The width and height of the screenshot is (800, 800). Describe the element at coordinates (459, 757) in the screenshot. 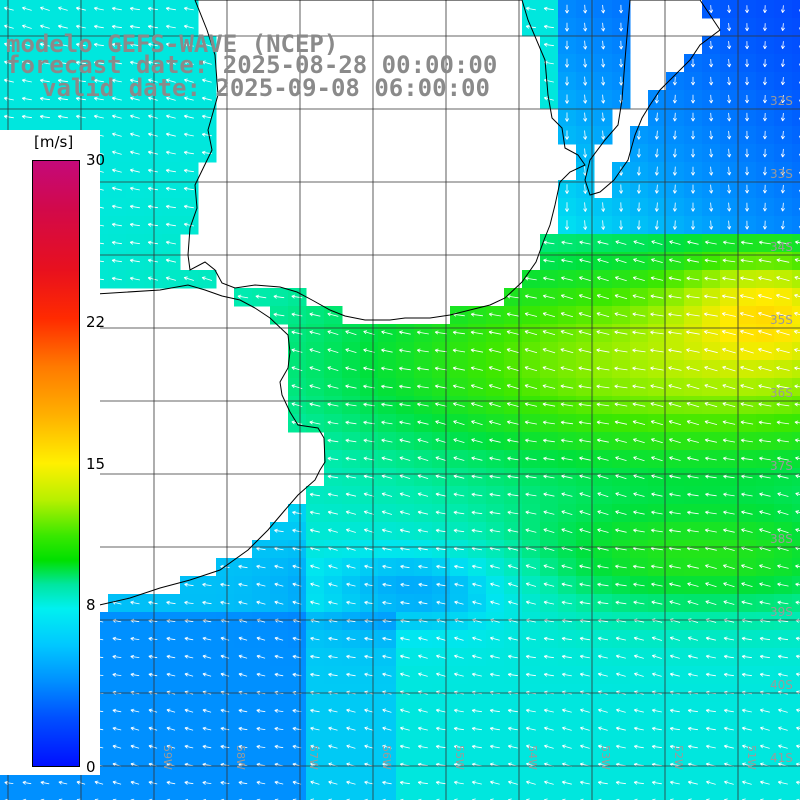

I see `longitude-label: 55W` at that location.